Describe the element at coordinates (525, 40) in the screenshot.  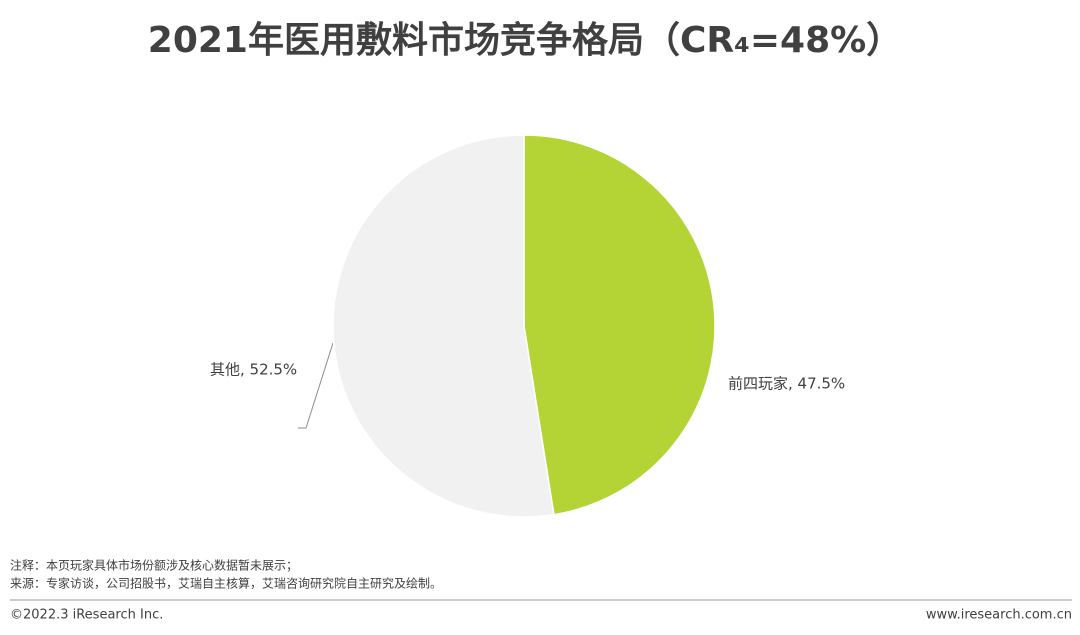
I see `chart-title: 2021年医用敷料市场竞争格局（CR₄=48%）` at that location.